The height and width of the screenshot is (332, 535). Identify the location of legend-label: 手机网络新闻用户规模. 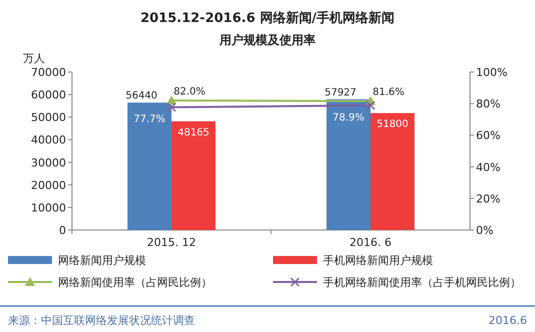
(378, 260).